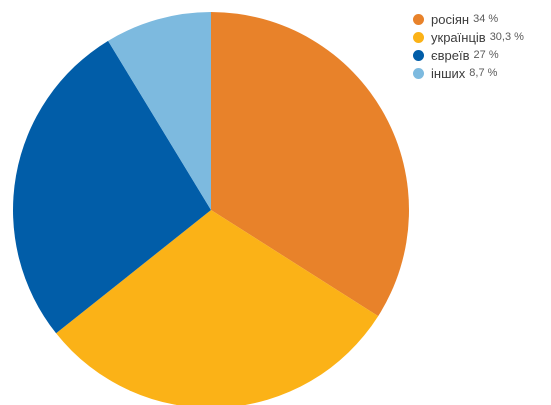  I want to click on legend-label: інших, so click(448, 73).